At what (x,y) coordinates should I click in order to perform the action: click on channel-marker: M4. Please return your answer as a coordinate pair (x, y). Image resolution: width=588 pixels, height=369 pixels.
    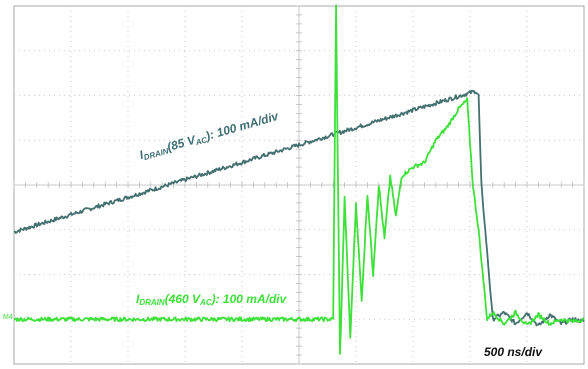
    Looking at the image, I should click on (8, 317).